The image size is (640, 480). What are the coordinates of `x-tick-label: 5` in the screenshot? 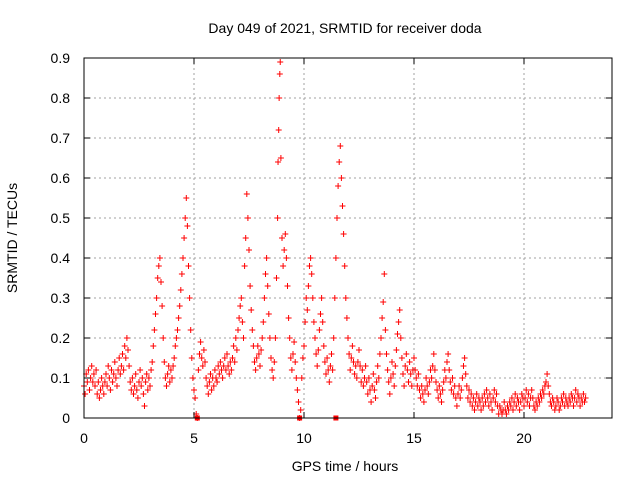 It's located at (194, 438).